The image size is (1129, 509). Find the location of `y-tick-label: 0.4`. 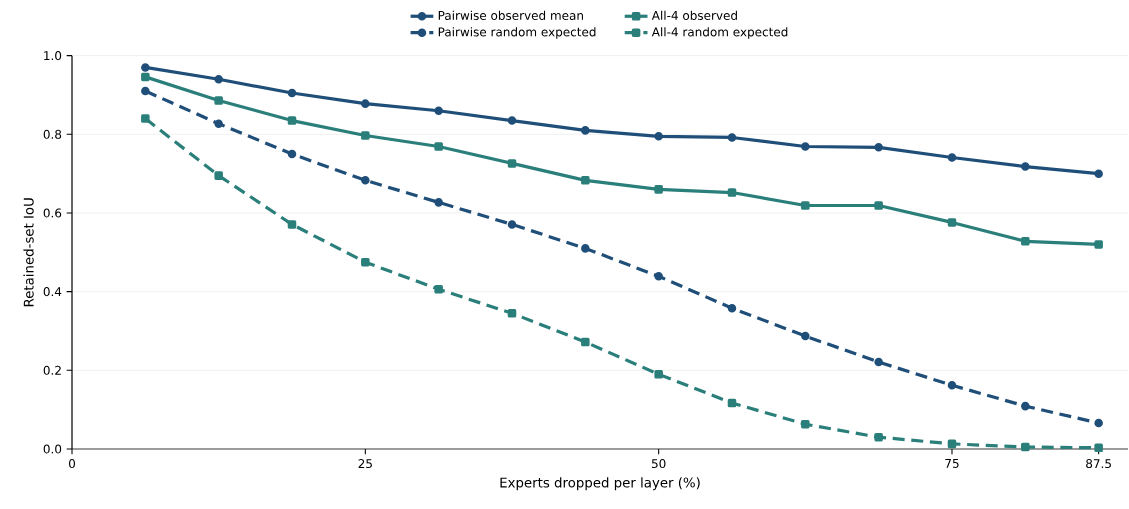

y-tick-label: 0.4 is located at coordinates (52, 292).